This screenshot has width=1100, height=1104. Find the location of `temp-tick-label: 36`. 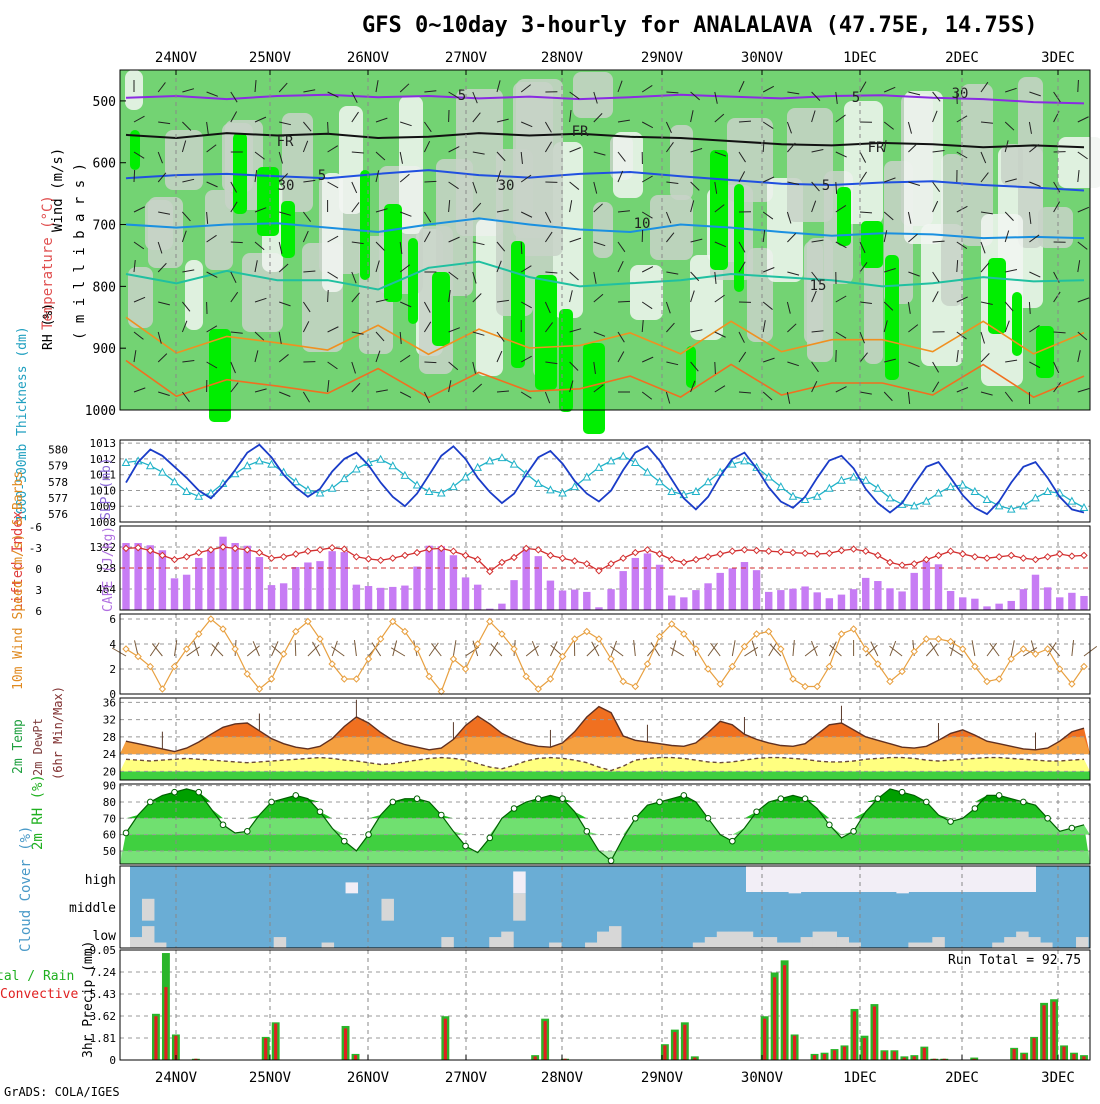

temp-tick-label: 36 is located at coordinates (109, 702).